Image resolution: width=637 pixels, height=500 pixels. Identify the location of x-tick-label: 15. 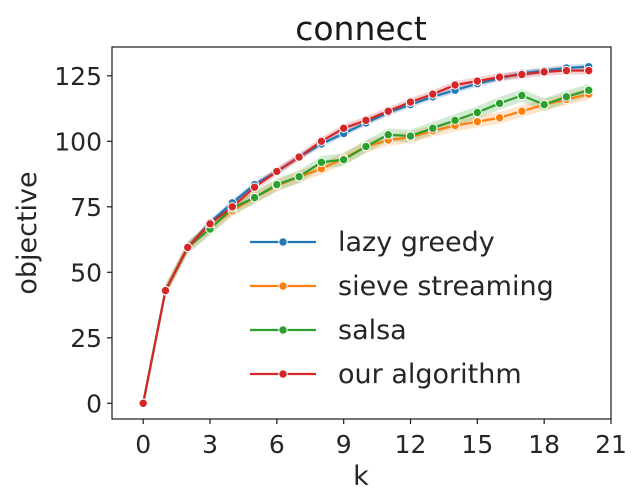
(477, 444).